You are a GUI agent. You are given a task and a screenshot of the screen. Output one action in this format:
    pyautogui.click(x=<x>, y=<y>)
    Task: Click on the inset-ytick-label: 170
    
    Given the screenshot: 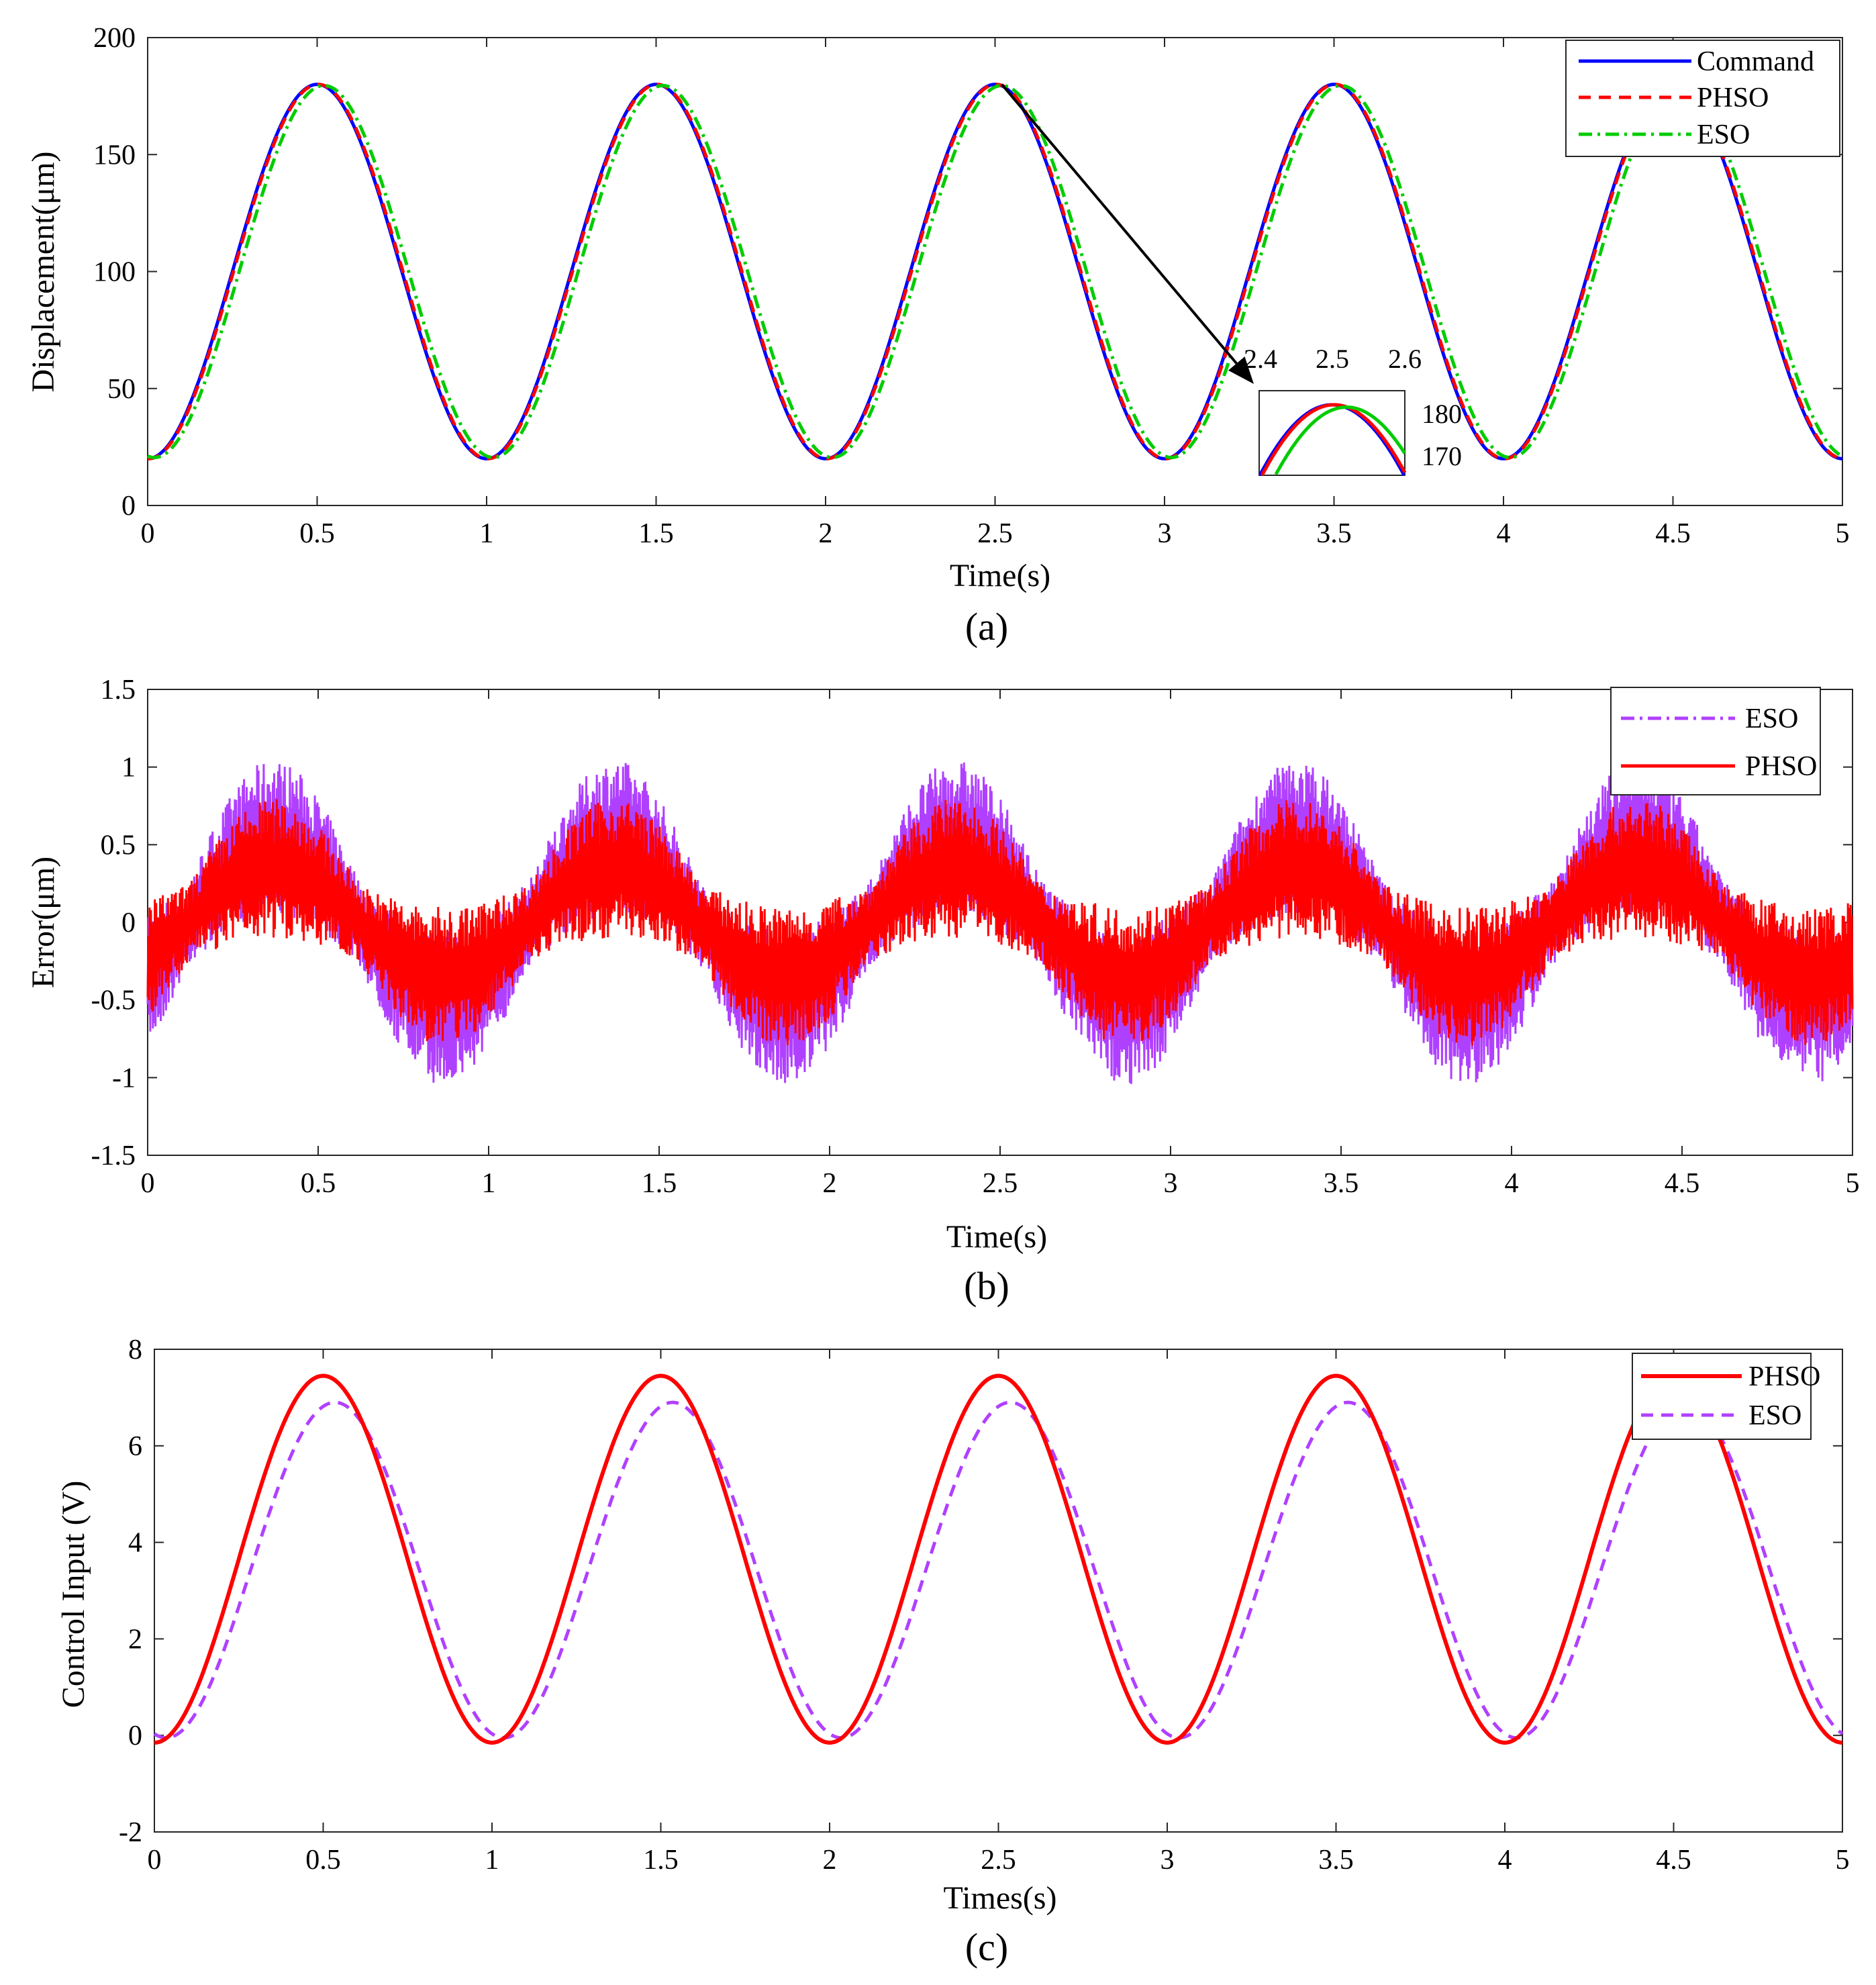 What is the action you would take?
    pyautogui.click(x=1442, y=456)
    